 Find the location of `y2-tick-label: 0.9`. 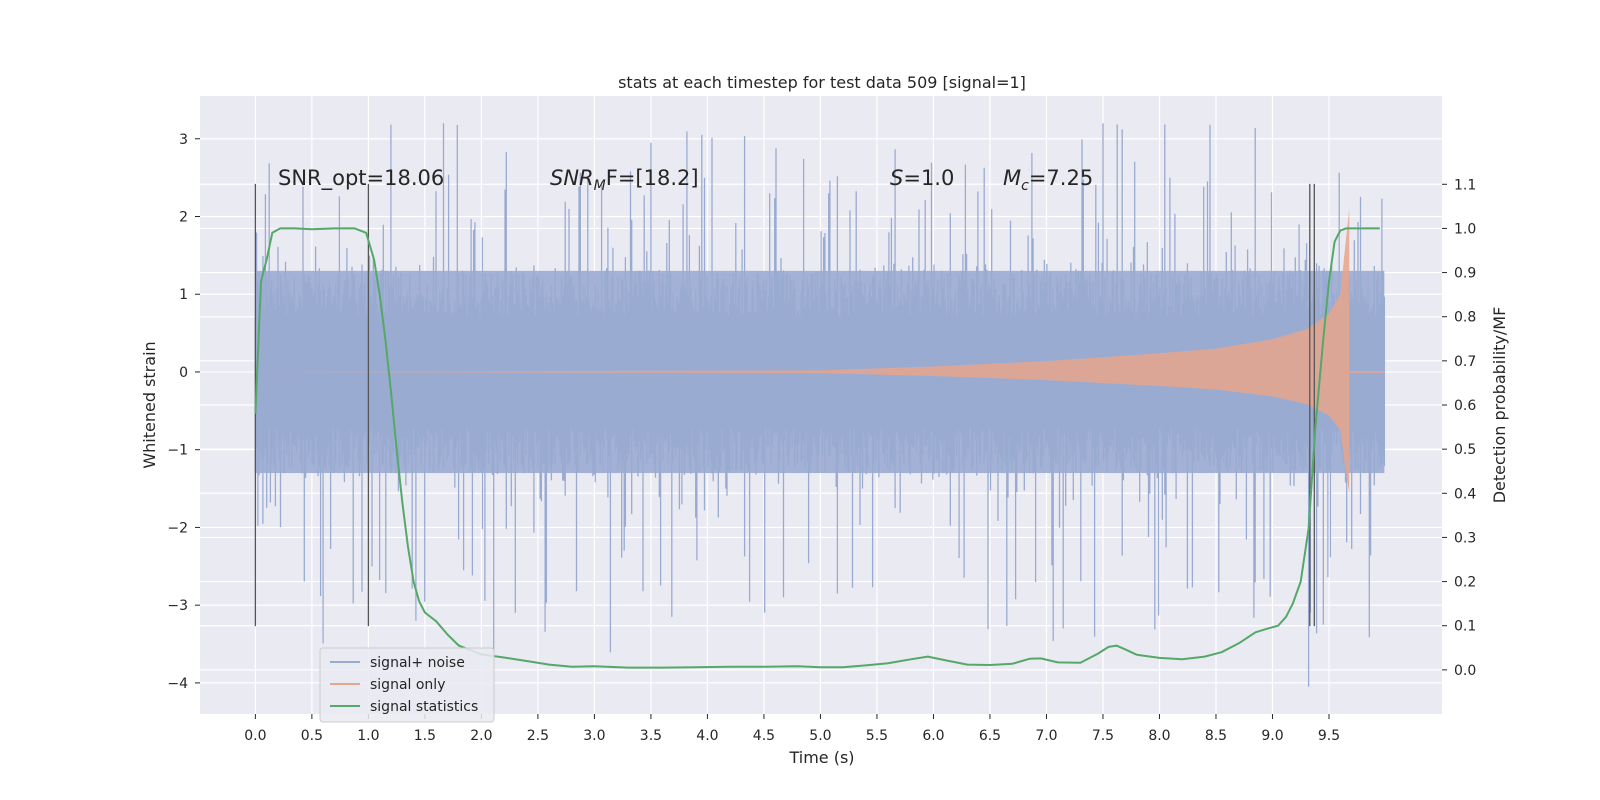

y2-tick-label: 0.9 is located at coordinates (1465, 274).